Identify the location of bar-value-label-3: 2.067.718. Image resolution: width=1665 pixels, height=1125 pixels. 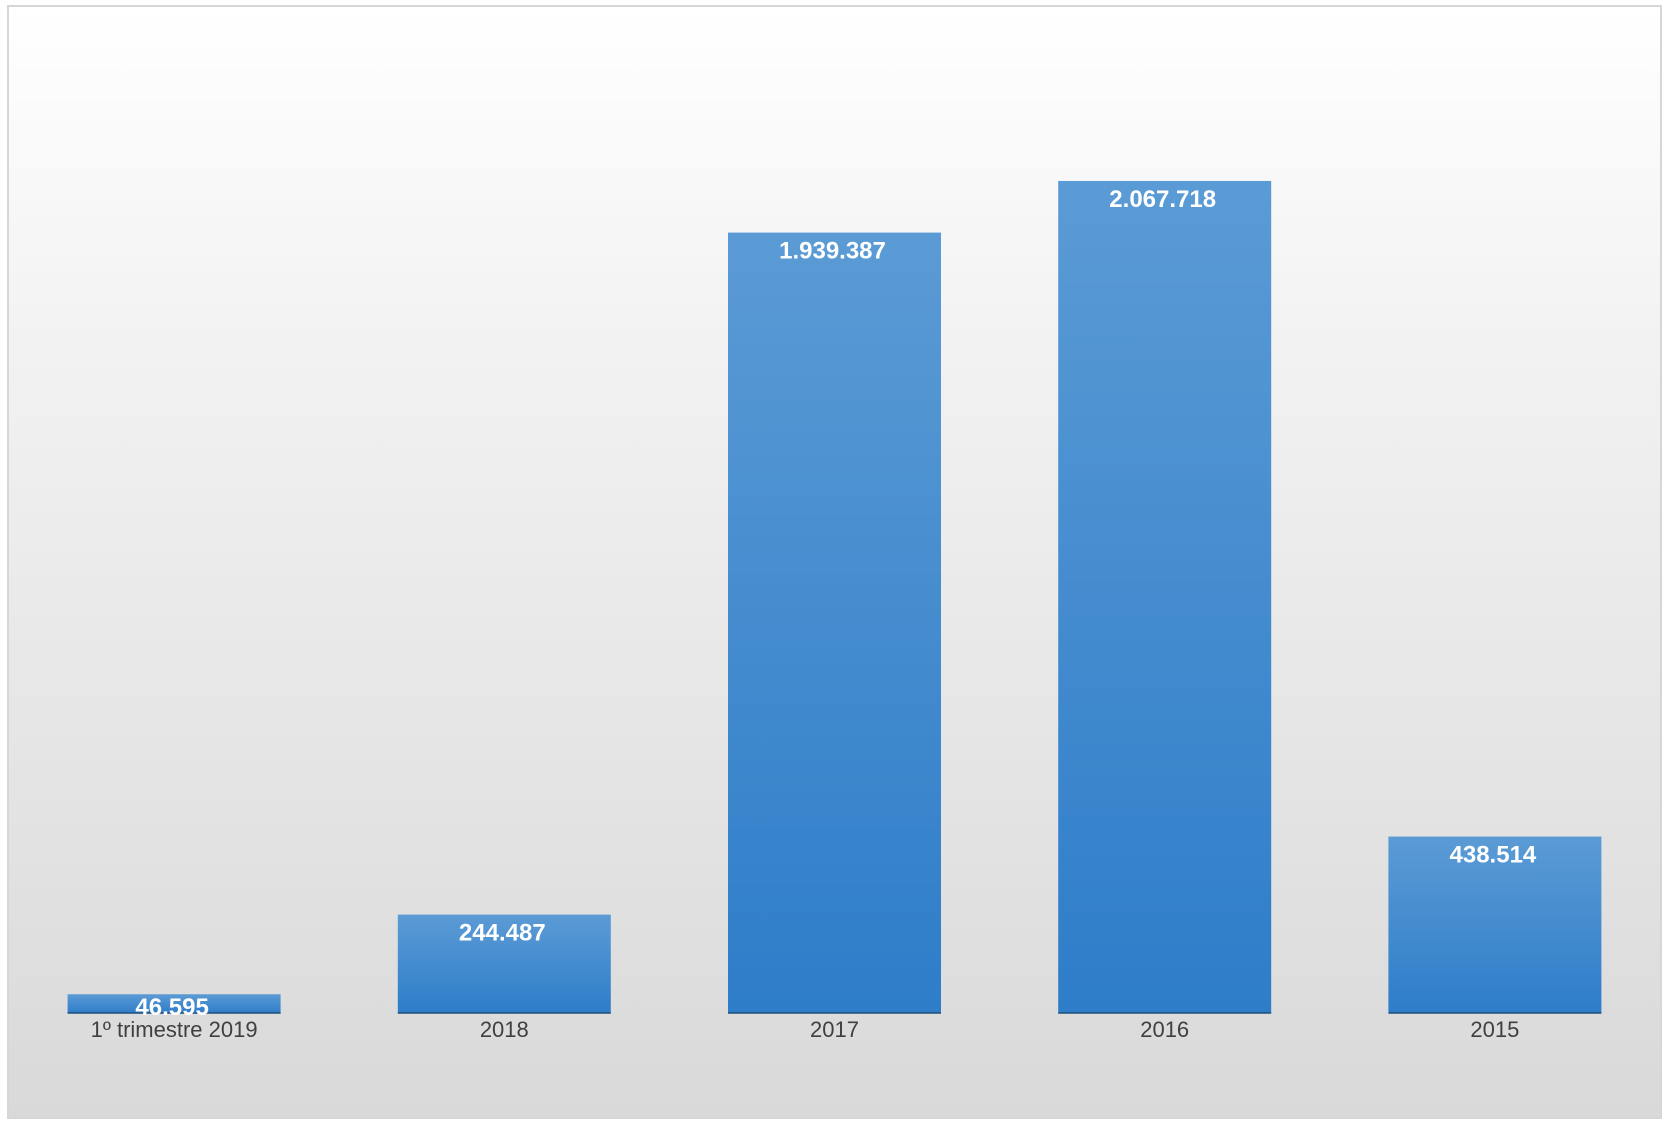
(1162, 199).